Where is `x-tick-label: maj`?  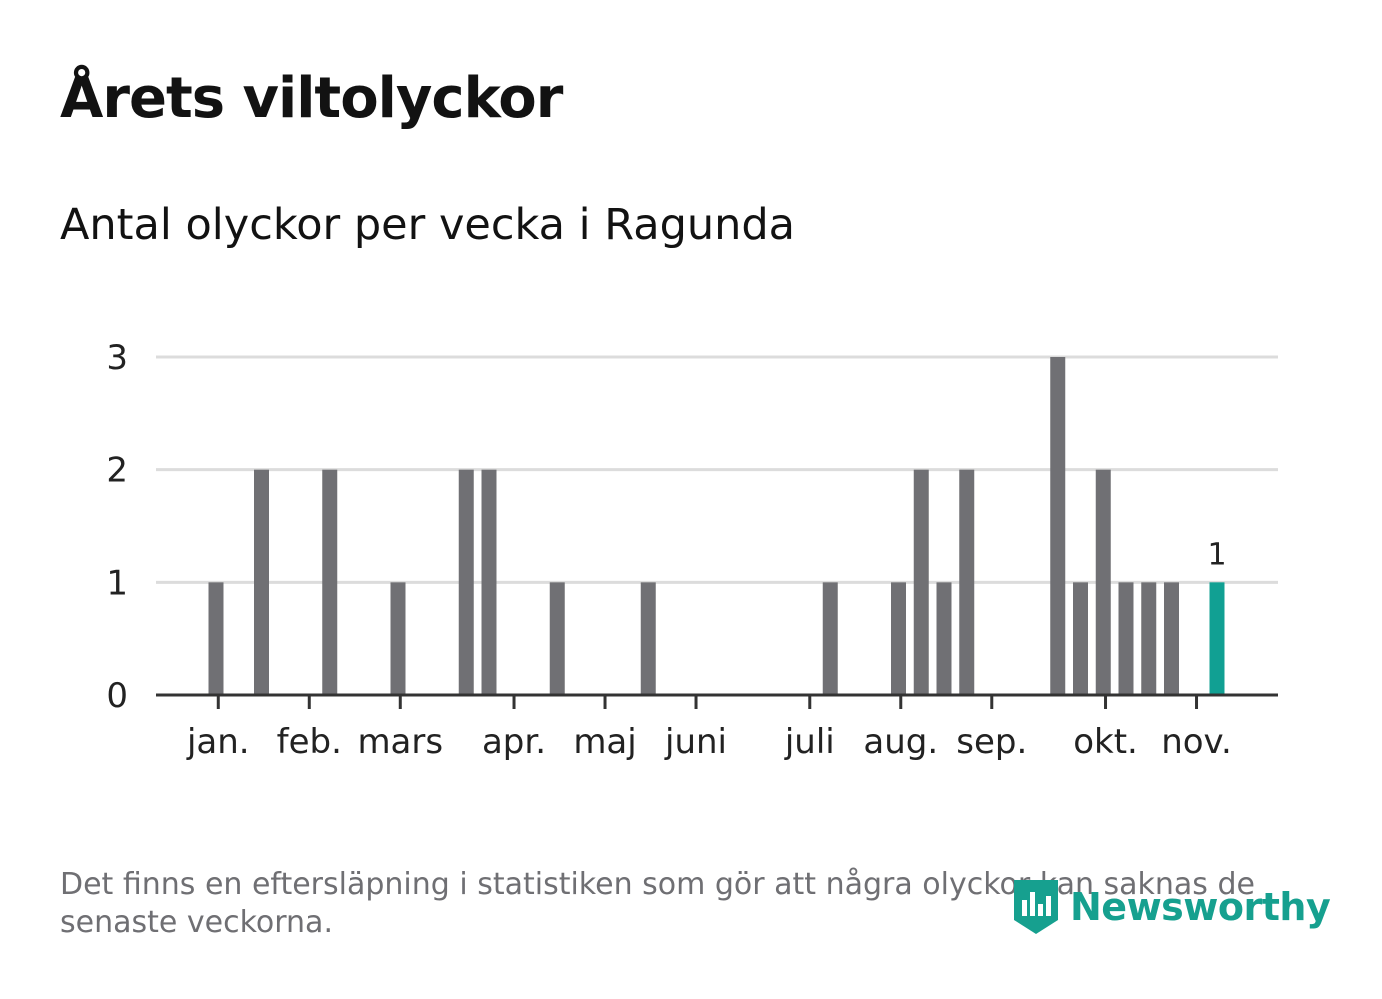
x-tick-label: maj is located at coordinates (604, 742).